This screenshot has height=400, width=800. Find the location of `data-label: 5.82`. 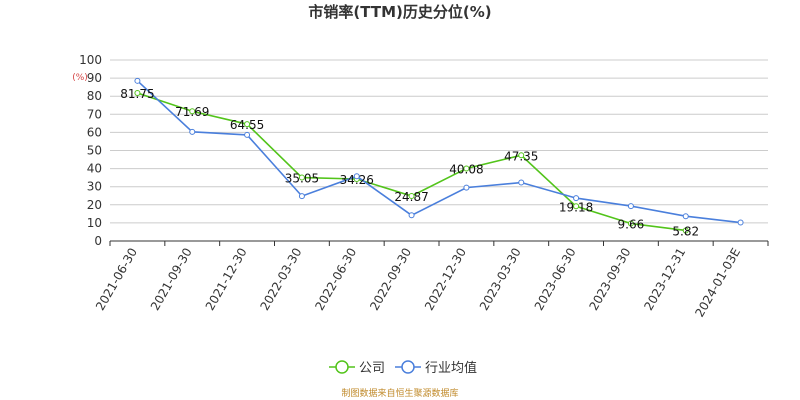

data-label: 5.82 is located at coordinates (685, 231).